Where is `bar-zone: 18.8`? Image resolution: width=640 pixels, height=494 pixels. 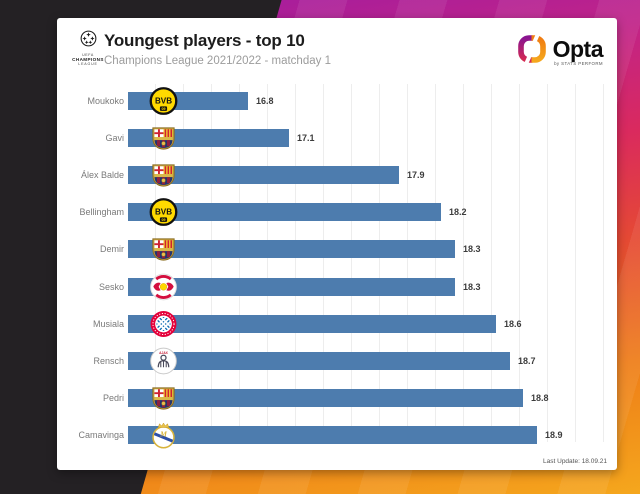
bar-zone: 18.8 is located at coordinates (367, 398).